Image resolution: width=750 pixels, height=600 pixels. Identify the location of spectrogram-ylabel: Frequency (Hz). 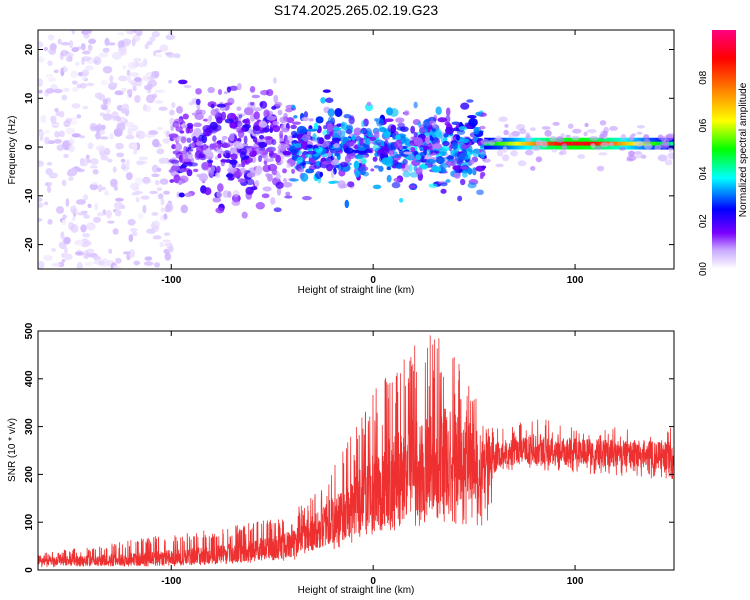
(12, 150).